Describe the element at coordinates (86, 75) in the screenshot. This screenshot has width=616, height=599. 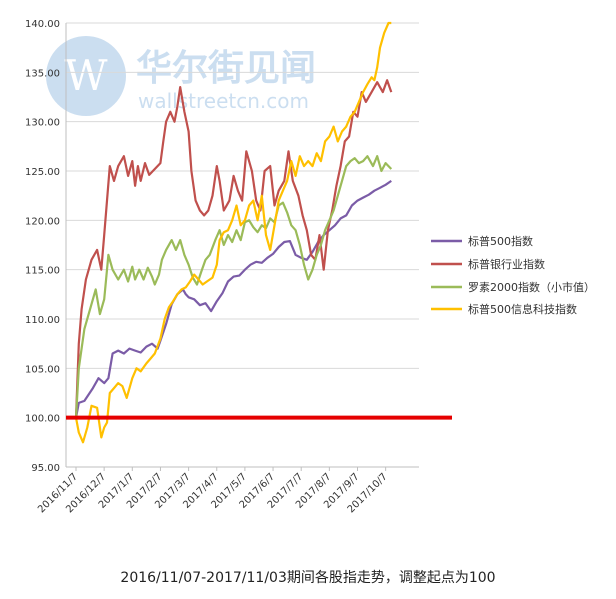
I see `watermark-logo-letter: W` at that location.